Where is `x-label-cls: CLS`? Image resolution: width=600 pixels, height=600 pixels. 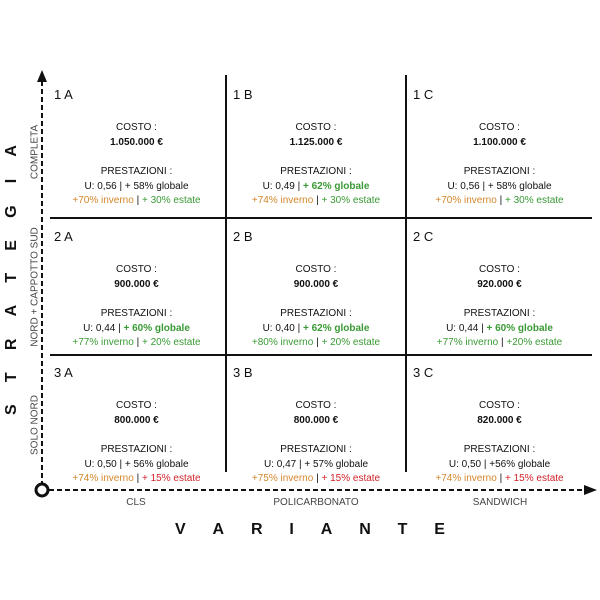 x-label-cls: CLS is located at coordinates (136, 502).